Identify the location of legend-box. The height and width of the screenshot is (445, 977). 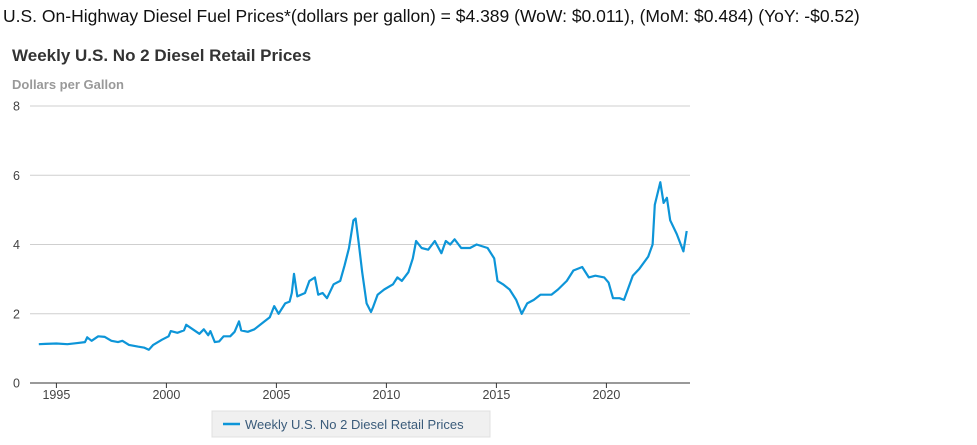
(351, 424).